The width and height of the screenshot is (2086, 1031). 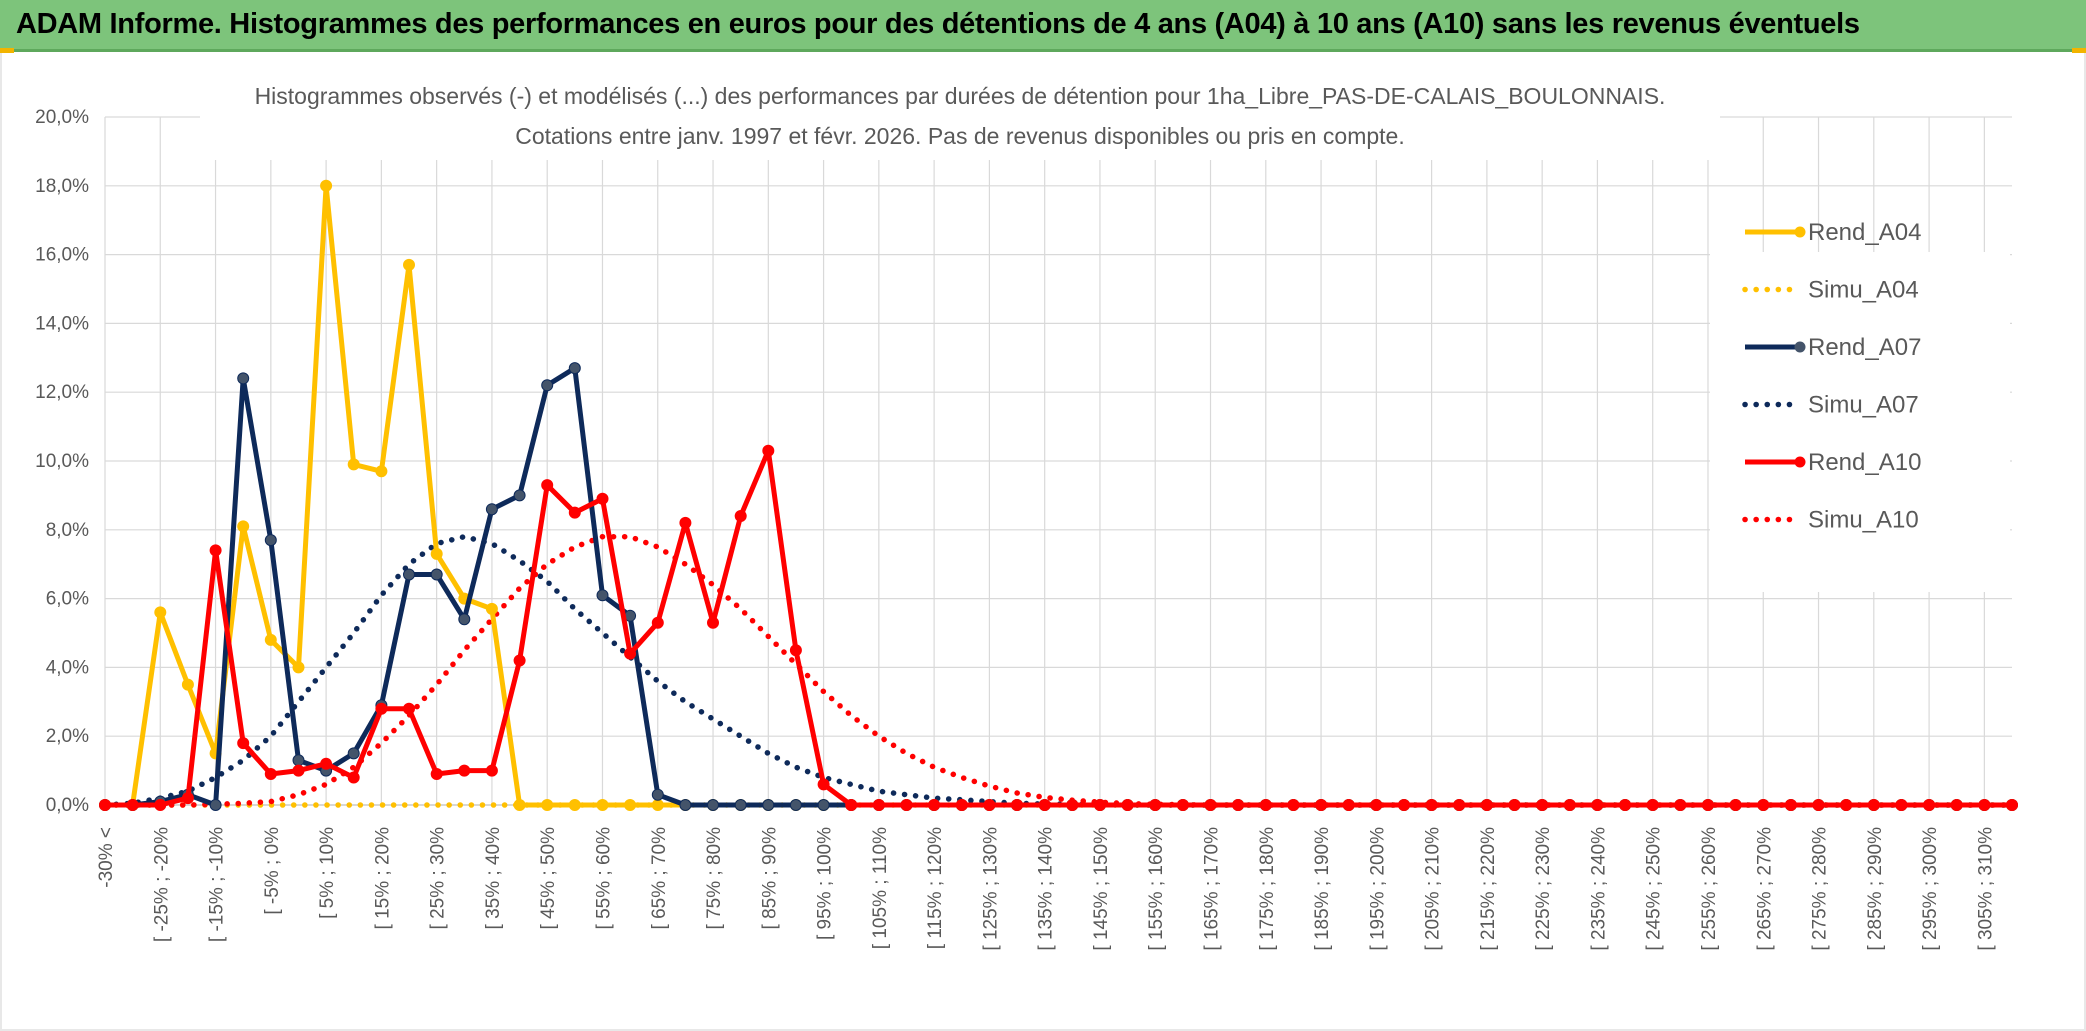 What do you see at coordinates (1833, 347) in the screenshot?
I see `legend-item-rend-a07: Rend_A07` at bounding box center [1833, 347].